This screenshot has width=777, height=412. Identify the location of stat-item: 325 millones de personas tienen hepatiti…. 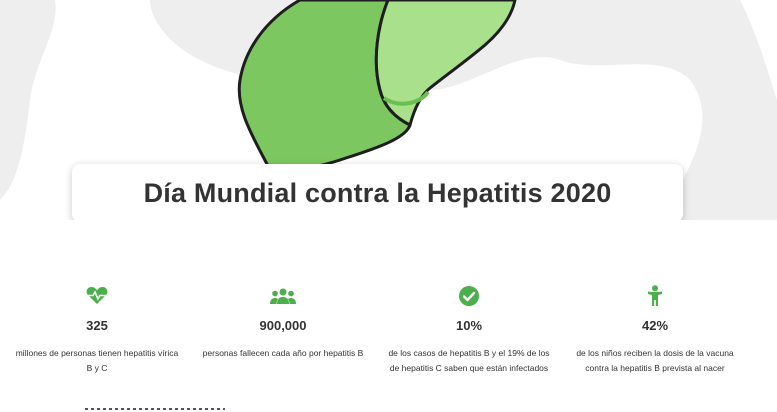
(97, 330).